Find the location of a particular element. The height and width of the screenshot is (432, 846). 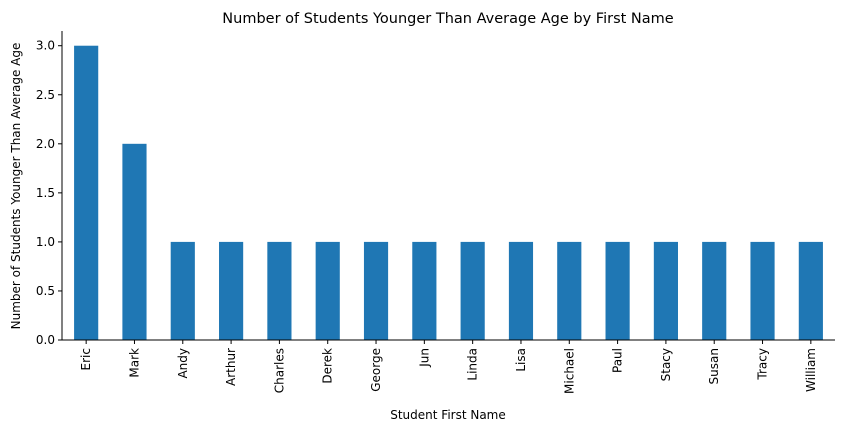

x-tick-label: Andy is located at coordinates (183, 363).